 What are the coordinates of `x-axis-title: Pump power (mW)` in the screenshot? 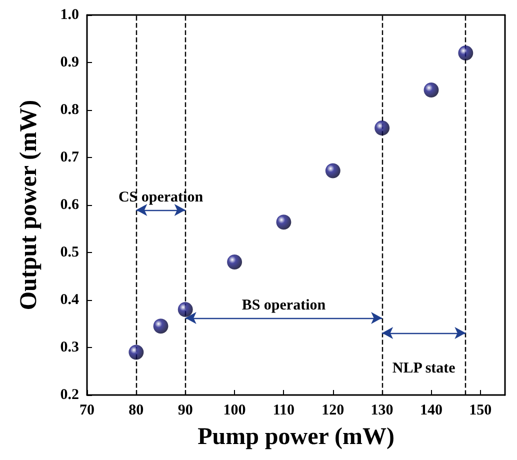 It's located at (296, 437).